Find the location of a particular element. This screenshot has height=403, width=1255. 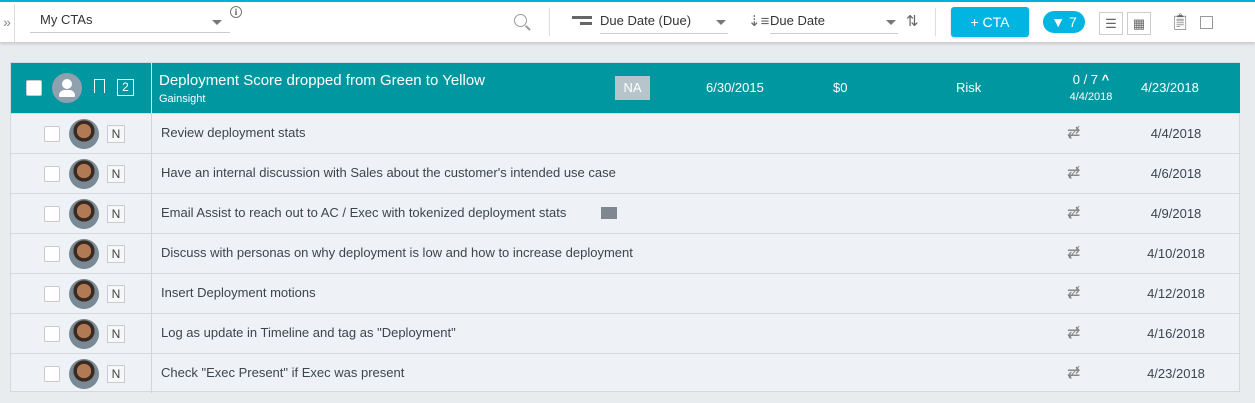

task-date: 4/12/2018 is located at coordinates (1176, 293).